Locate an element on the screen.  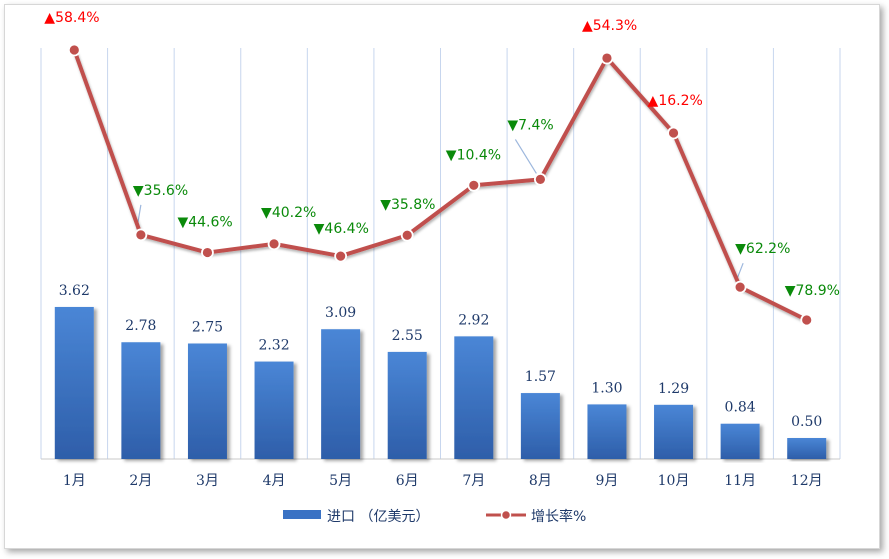
bar-value-label: 1.29 is located at coordinates (673, 389).